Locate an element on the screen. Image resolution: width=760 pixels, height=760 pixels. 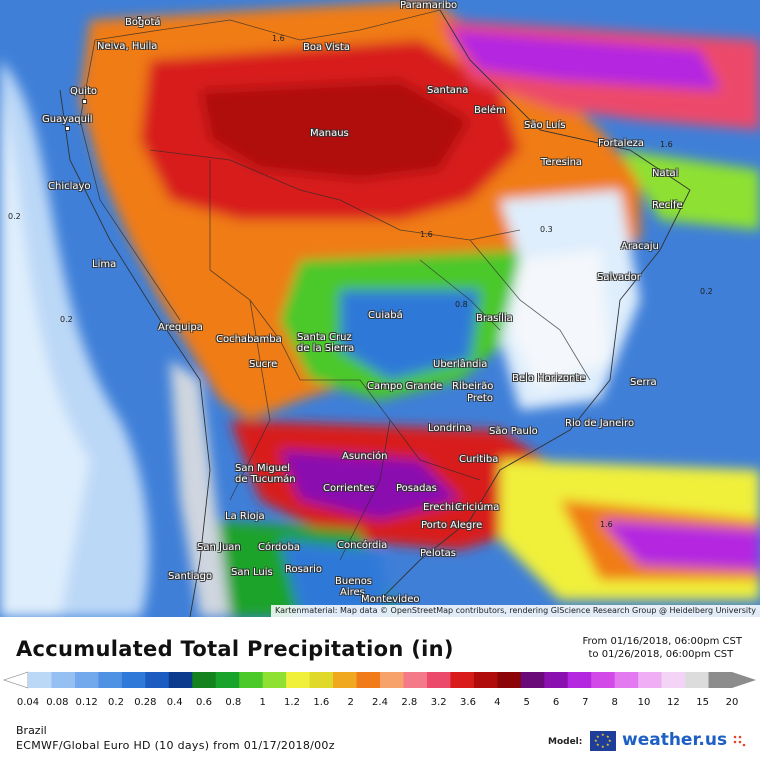
colorbar-tick-label: 10 is located at coordinates (644, 702).